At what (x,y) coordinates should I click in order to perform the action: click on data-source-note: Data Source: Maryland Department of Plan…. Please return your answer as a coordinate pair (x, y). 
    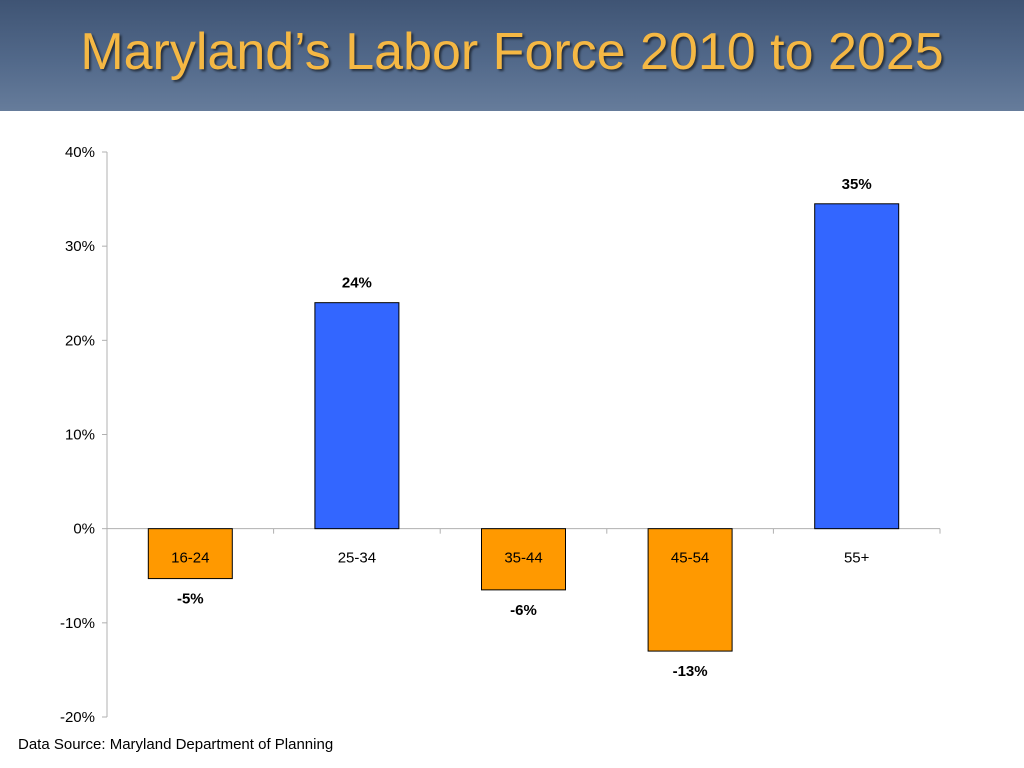
    Looking at the image, I should click on (176, 744).